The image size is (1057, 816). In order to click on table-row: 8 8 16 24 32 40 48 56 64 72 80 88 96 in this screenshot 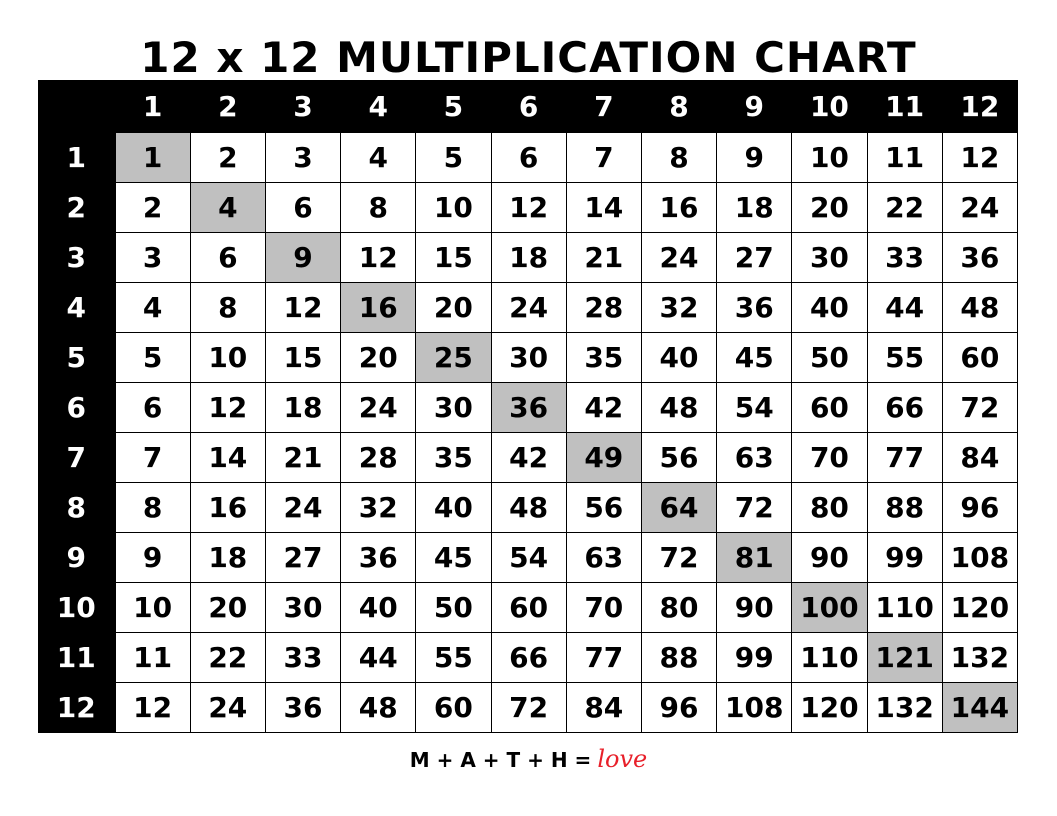, I will do `click(528, 507)`.